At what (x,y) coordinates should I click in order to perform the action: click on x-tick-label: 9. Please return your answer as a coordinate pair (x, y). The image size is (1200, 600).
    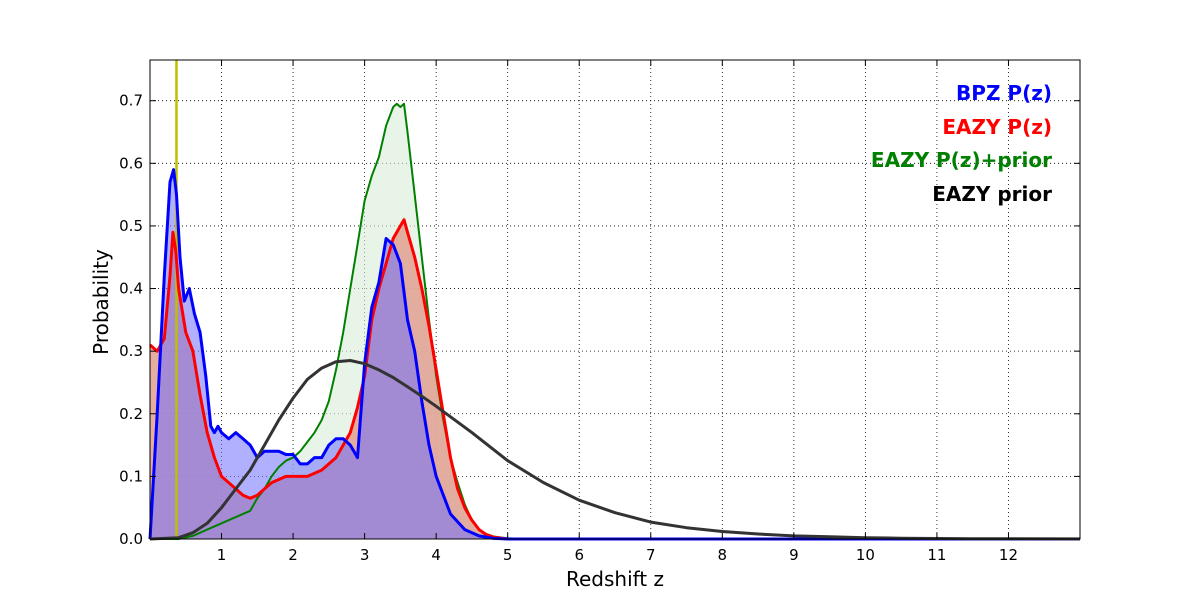
    Looking at the image, I should click on (794, 555).